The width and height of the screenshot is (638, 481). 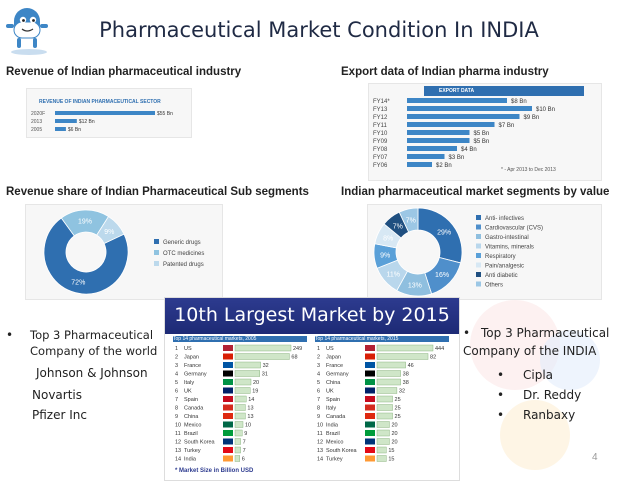 What do you see at coordinates (457, 91) in the screenshot?
I see `export-chart-header: EXPORT DATA` at bounding box center [457, 91].